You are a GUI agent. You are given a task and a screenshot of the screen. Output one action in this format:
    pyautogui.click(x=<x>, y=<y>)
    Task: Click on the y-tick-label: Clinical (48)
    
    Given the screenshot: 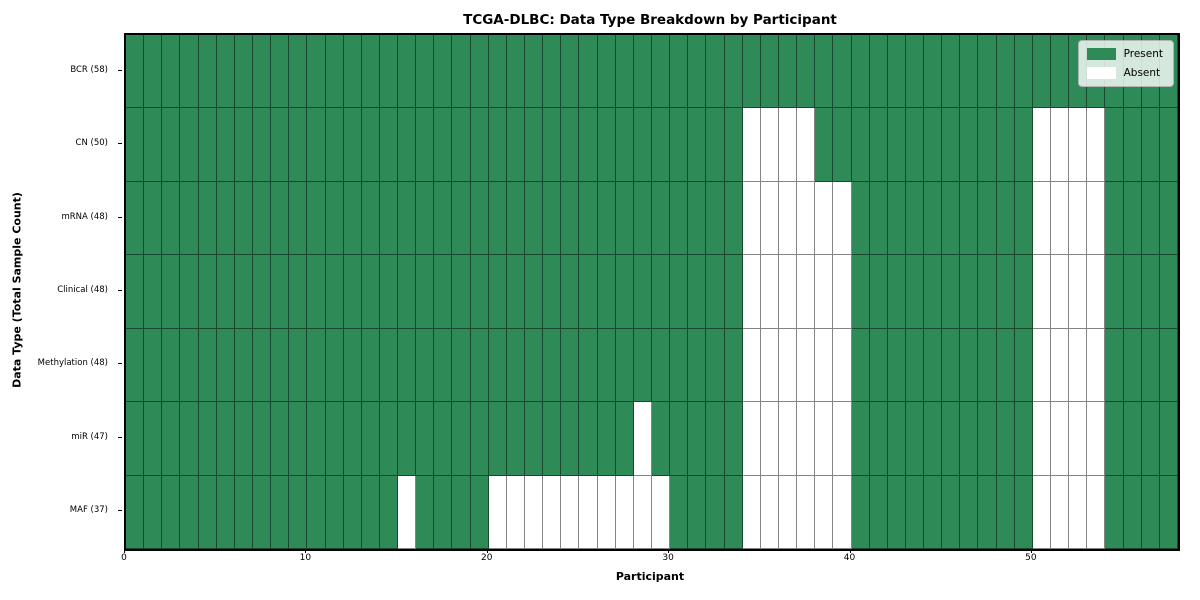 What is the action you would take?
    pyautogui.click(x=82, y=290)
    